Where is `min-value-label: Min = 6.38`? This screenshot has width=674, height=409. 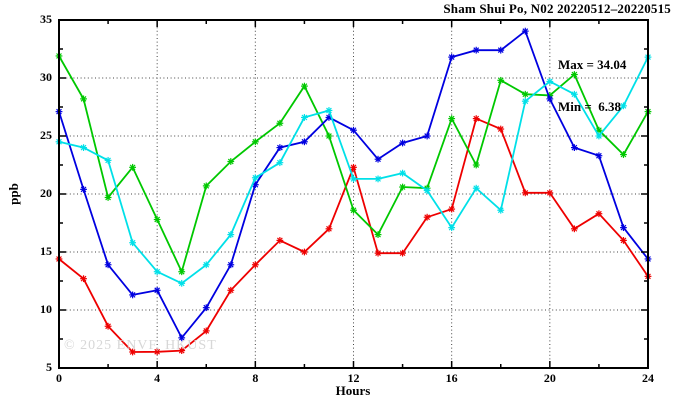
min-value-label: Min = 6.38 is located at coordinates (590, 106).